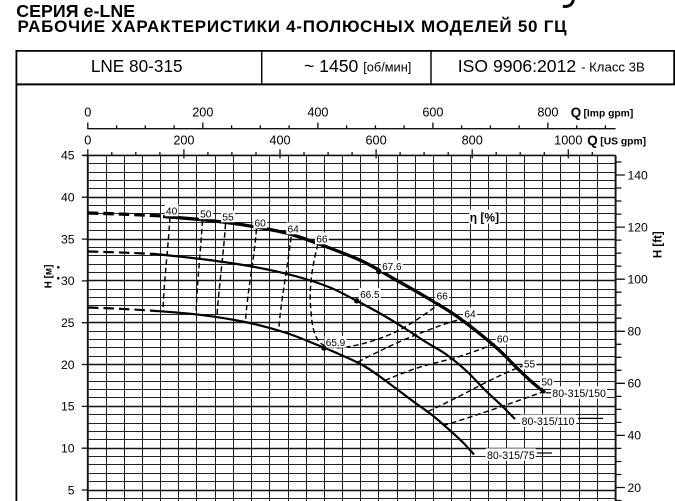 This screenshot has width=675, height=501. What do you see at coordinates (635, 332) in the screenshot?
I see `svg-text: 80` at bounding box center [635, 332].